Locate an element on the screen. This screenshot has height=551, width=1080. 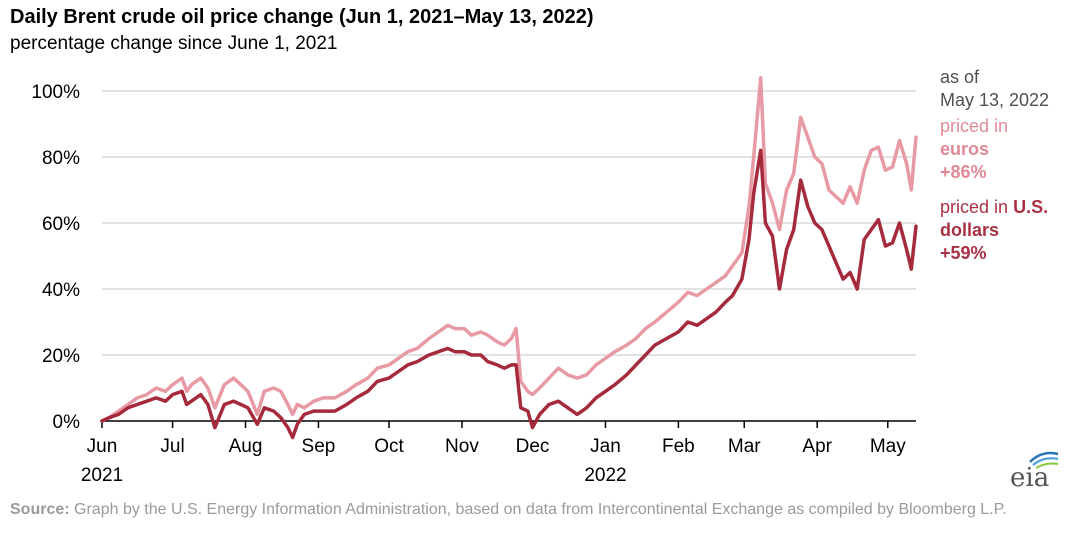
eia-logo: eia is located at coordinates (1034, 470).